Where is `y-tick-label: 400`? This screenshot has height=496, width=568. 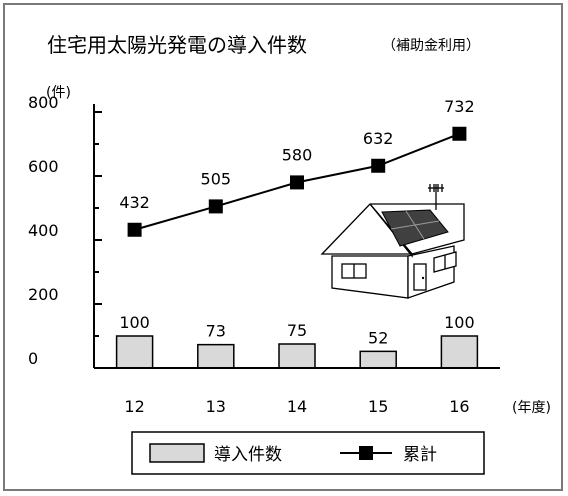 y-tick-label: 400 is located at coordinates (43, 230).